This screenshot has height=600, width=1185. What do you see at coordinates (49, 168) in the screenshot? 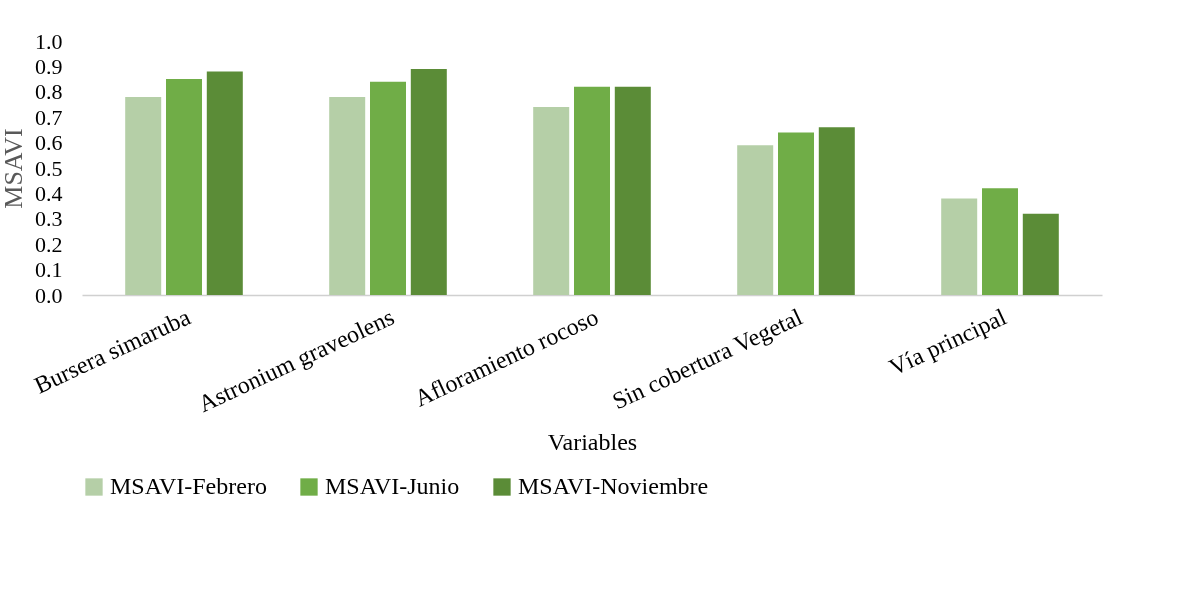
I see `y-tick-label: 0.5` at bounding box center [49, 168].